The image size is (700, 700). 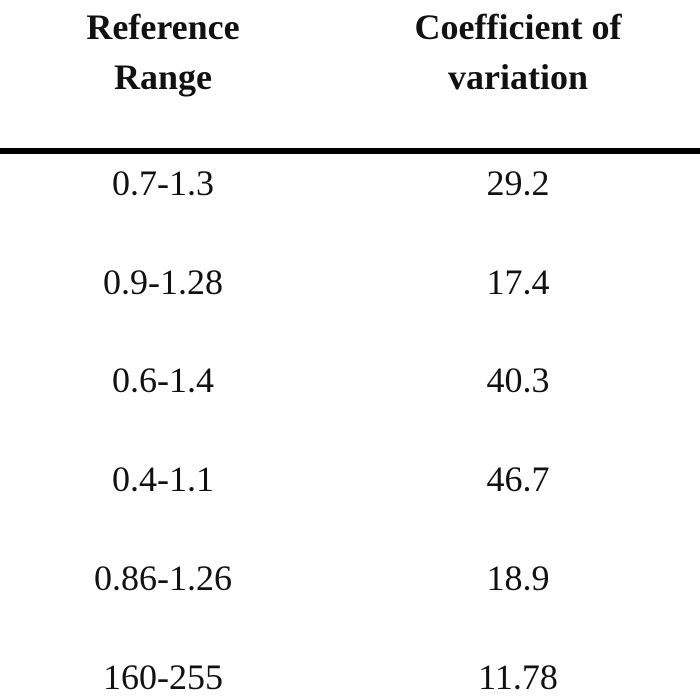 What do you see at coordinates (350, 151) in the screenshot?
I see `header-rule` at bounding box center [350, 151].